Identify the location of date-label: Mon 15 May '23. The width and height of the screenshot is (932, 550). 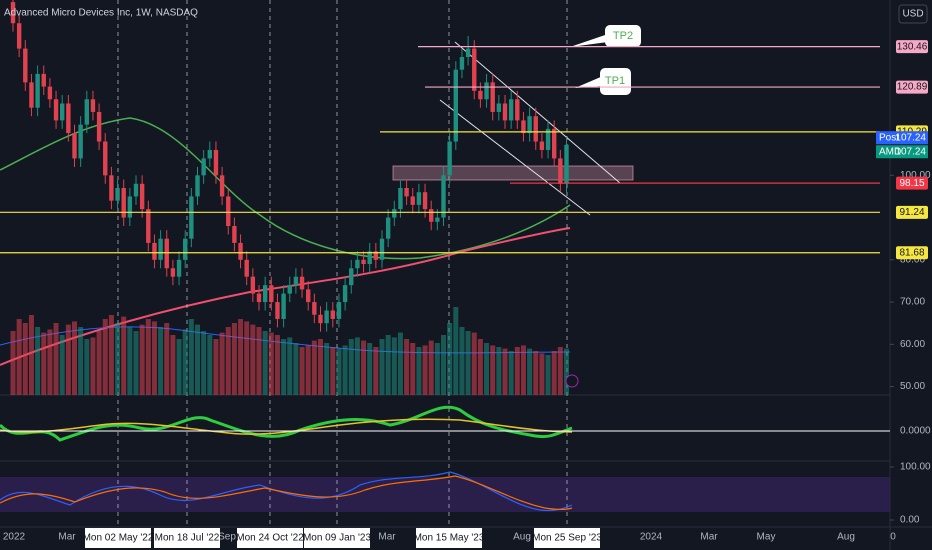
(449, 538).